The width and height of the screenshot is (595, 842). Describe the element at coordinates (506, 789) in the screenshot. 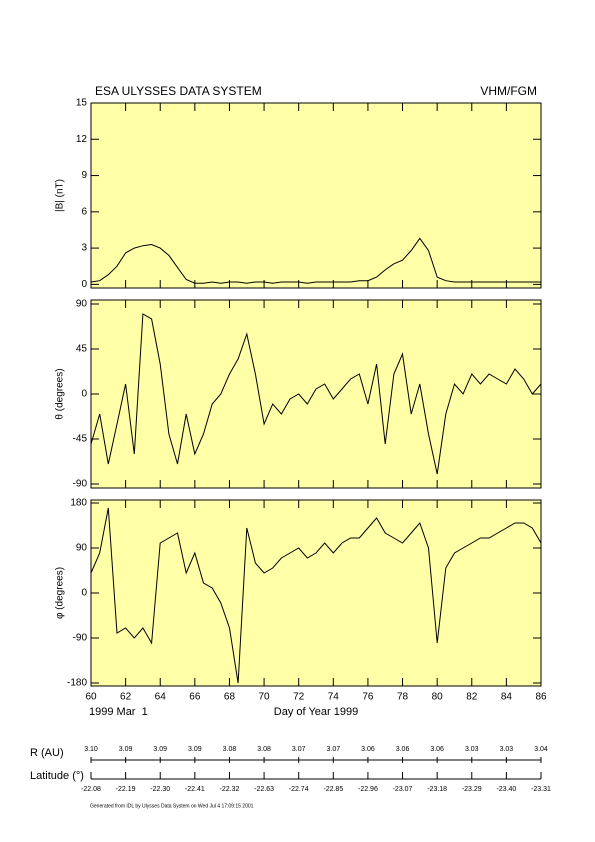

I see `lat-value: -23.40` at that location.